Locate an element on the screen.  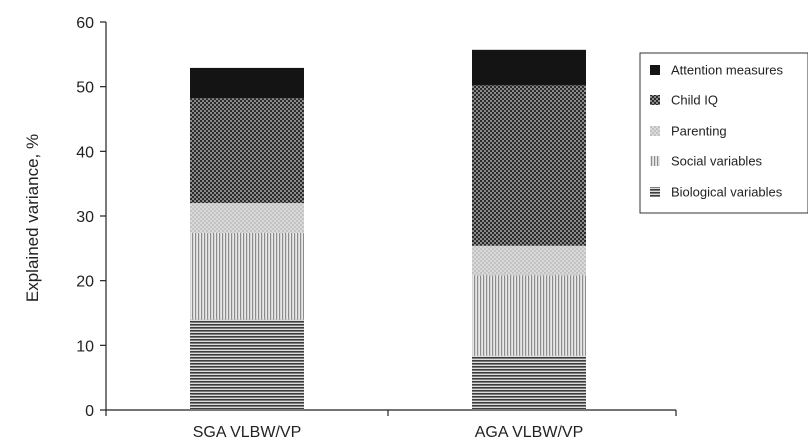
y-axis: 0 10 20 30 40 50 60 is located at coordinates (91, 217).